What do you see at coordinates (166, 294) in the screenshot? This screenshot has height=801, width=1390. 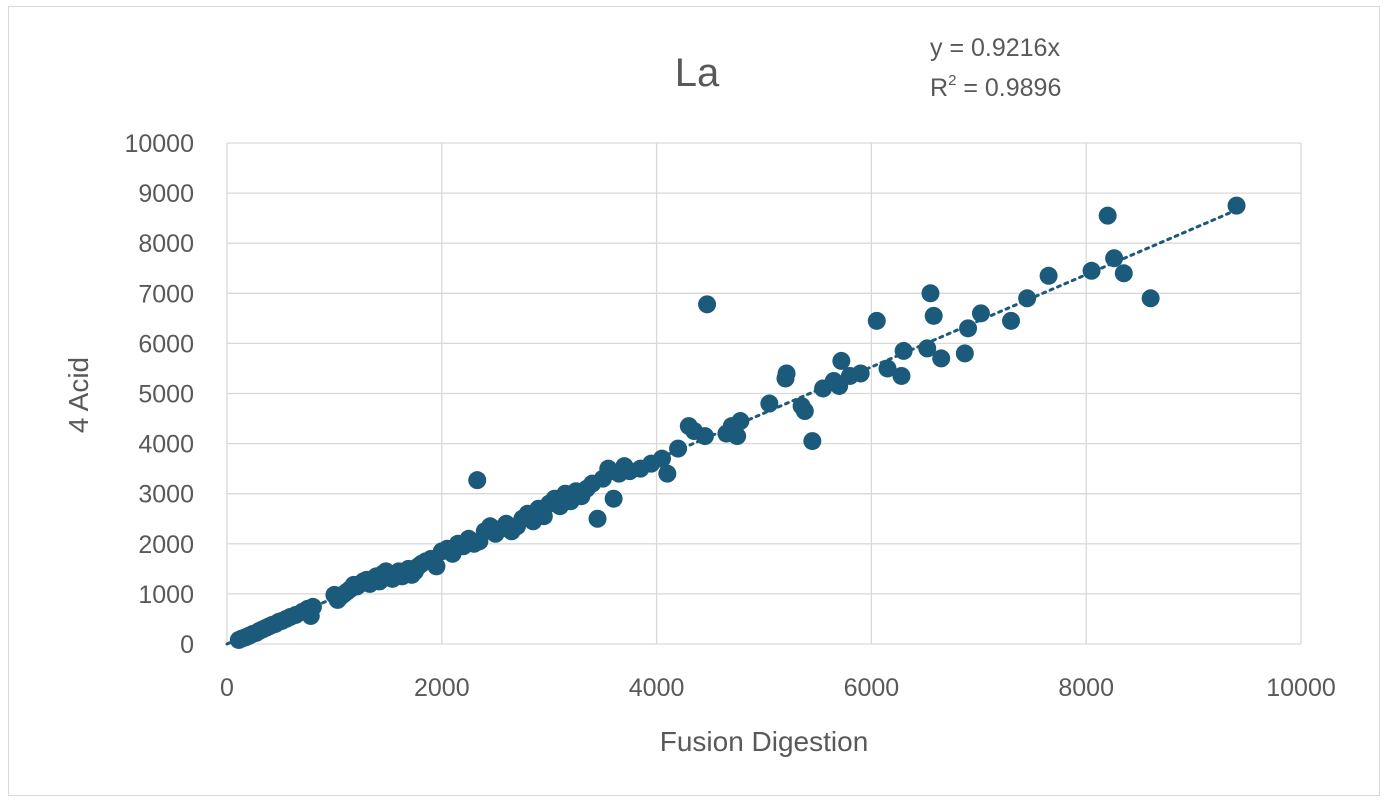 I see `y-tick-label: 7000` at bounding box center [166, 294].